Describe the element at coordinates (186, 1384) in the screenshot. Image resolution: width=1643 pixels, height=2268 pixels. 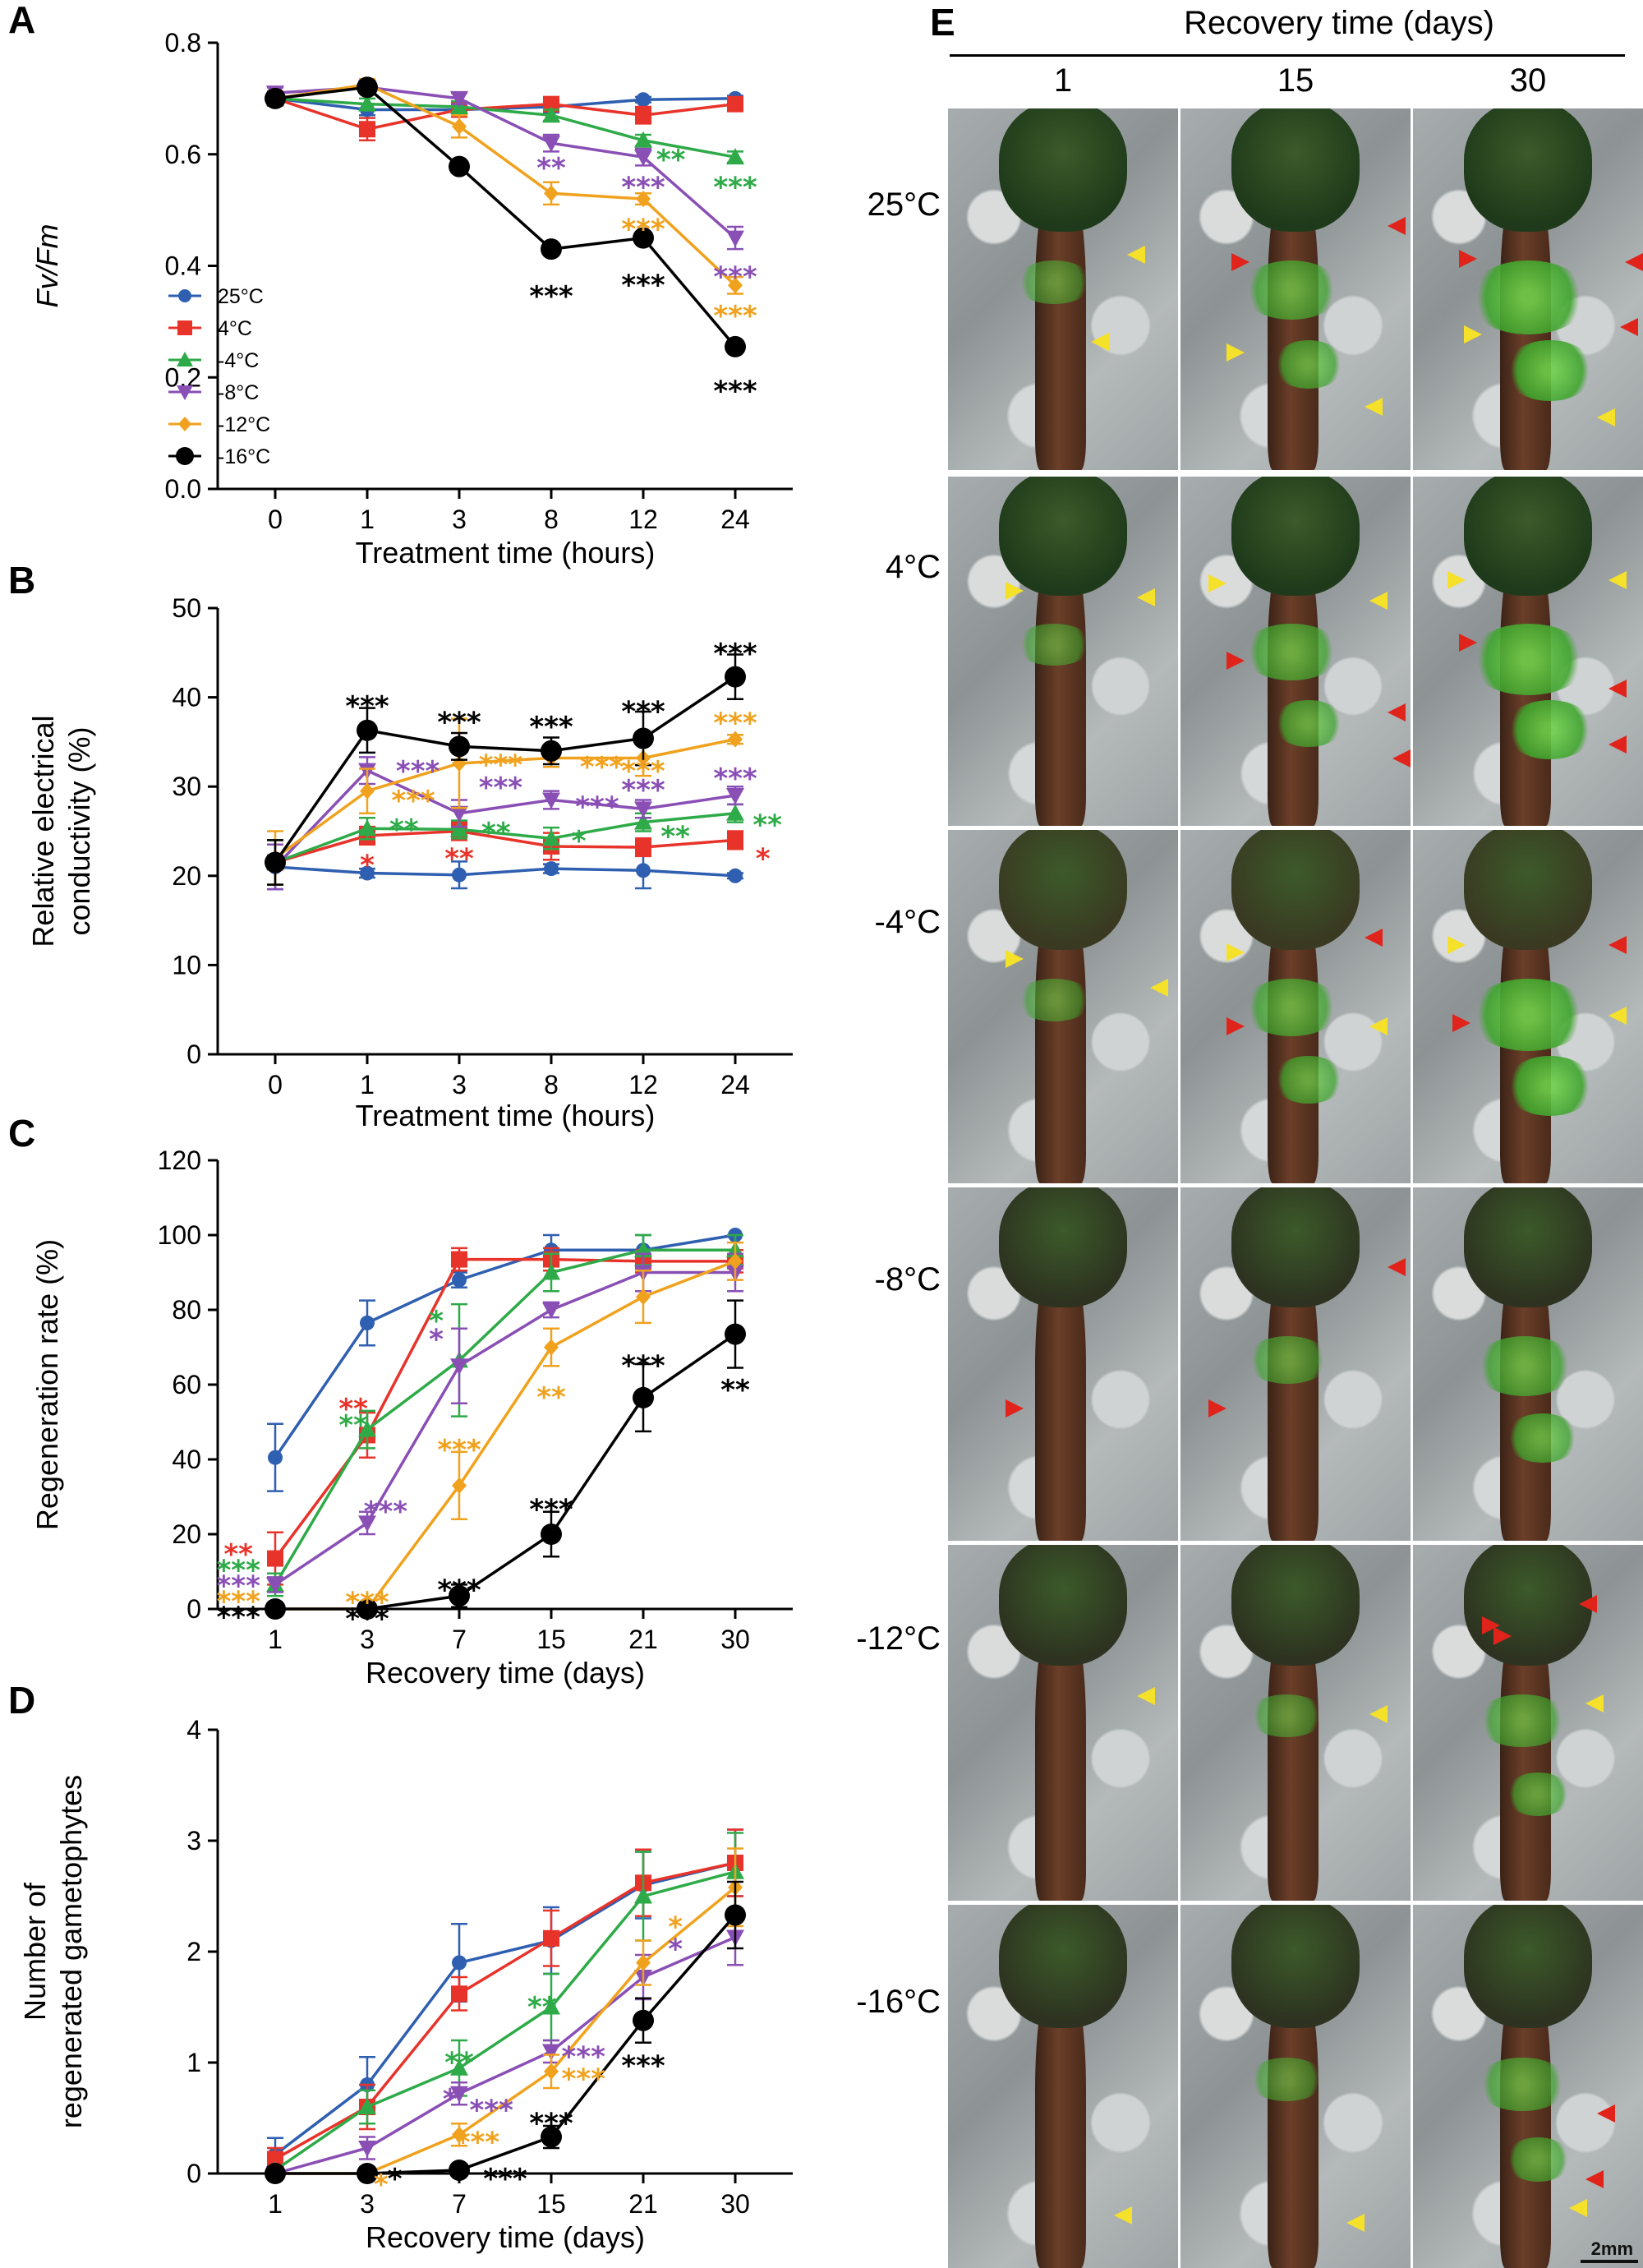
I see `y-tick-label: 60` at that location.